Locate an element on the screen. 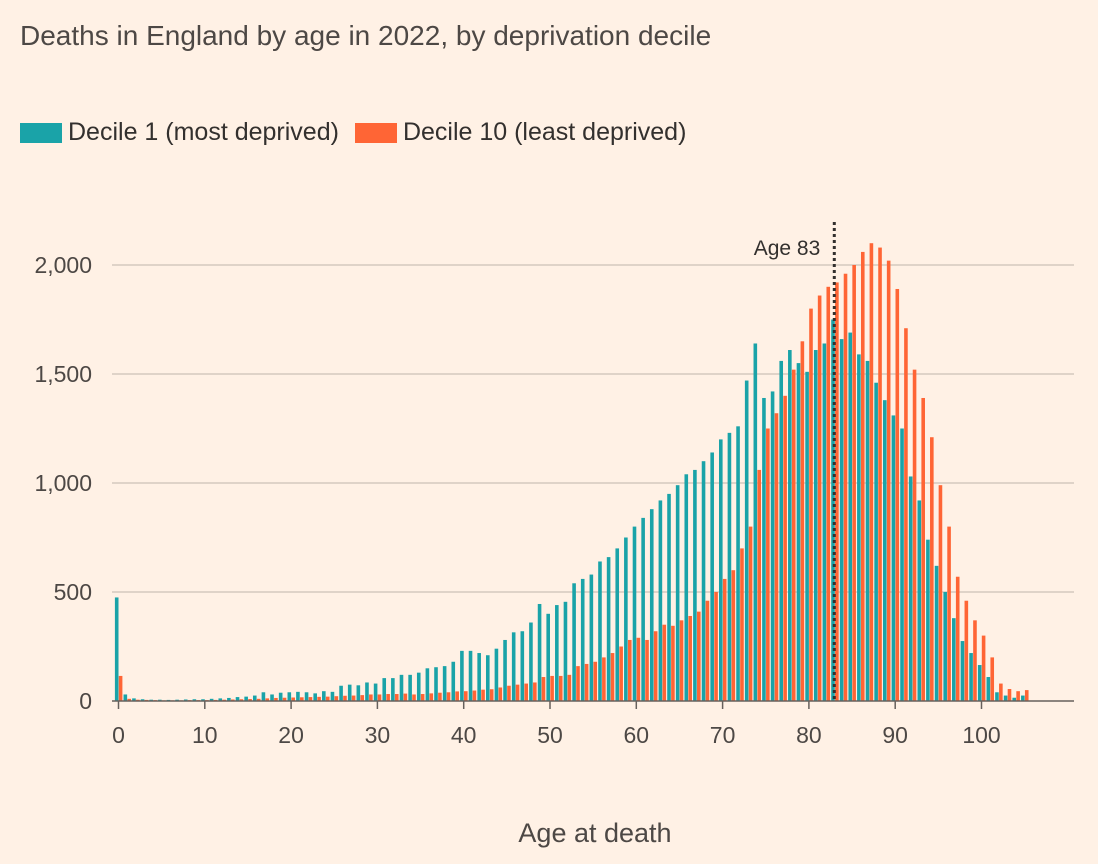 The width and height of the screenshot is (1098, 864). y-axis-ticks: 0 500 1,000 1,500 2,000 is located at coordinates (63, 483).